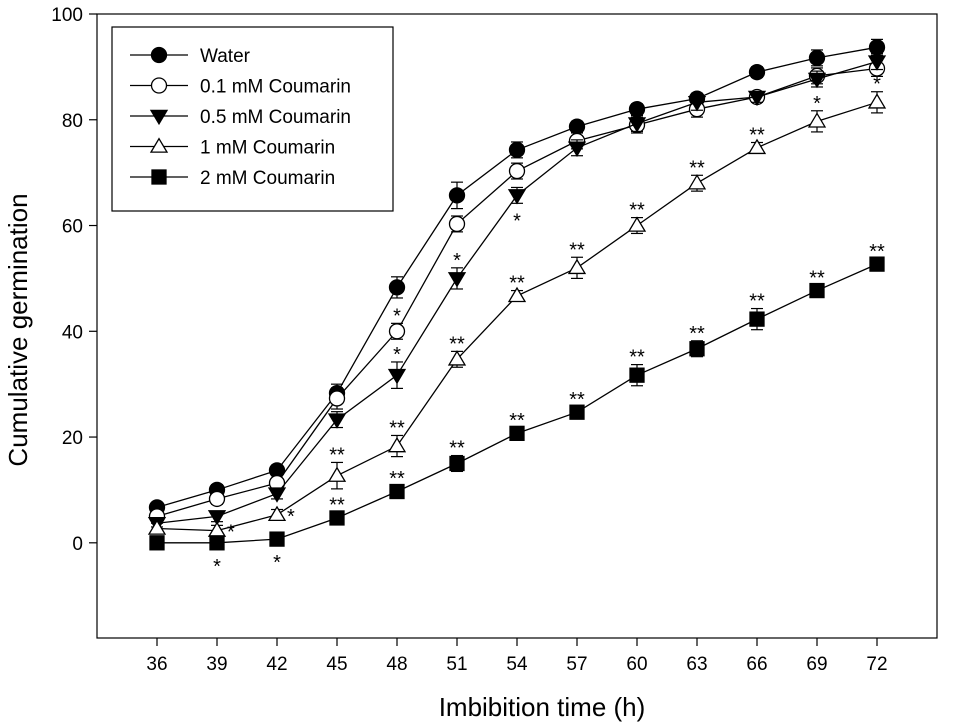  What do you see at coordinates (225, 56) in the screenshot?
I see `legend-label: Water` at bounding box center [225, 56].